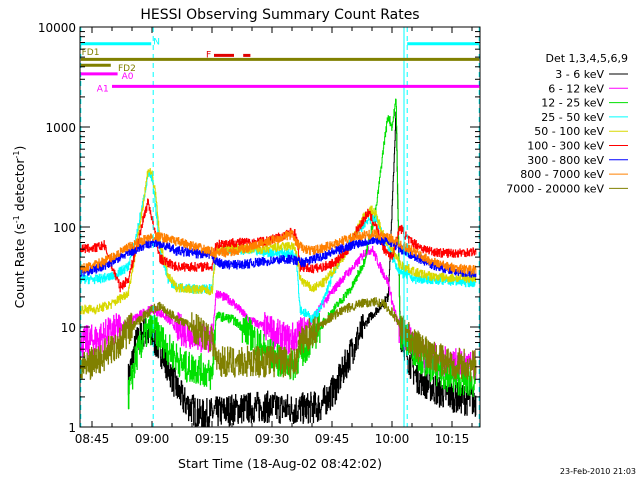 This screenshot has width=640, height=480. Describe the element at coordinates (208, 55) in the screenshot. I see `flag-label-f: F` at that location.